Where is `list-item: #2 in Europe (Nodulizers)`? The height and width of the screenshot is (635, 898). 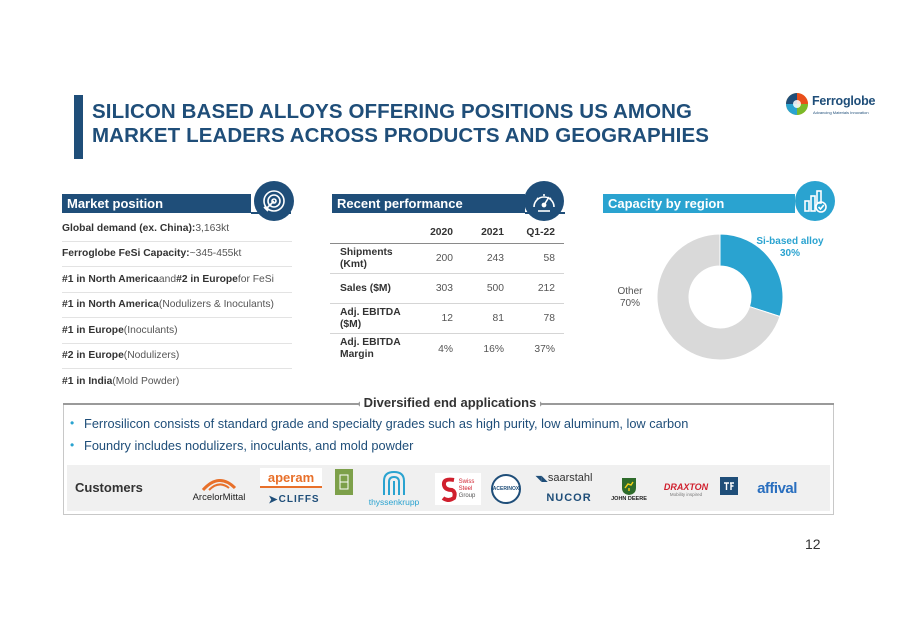
list-item: #2 in Europe (Nodulizers) is located at coordinates (177, 356).